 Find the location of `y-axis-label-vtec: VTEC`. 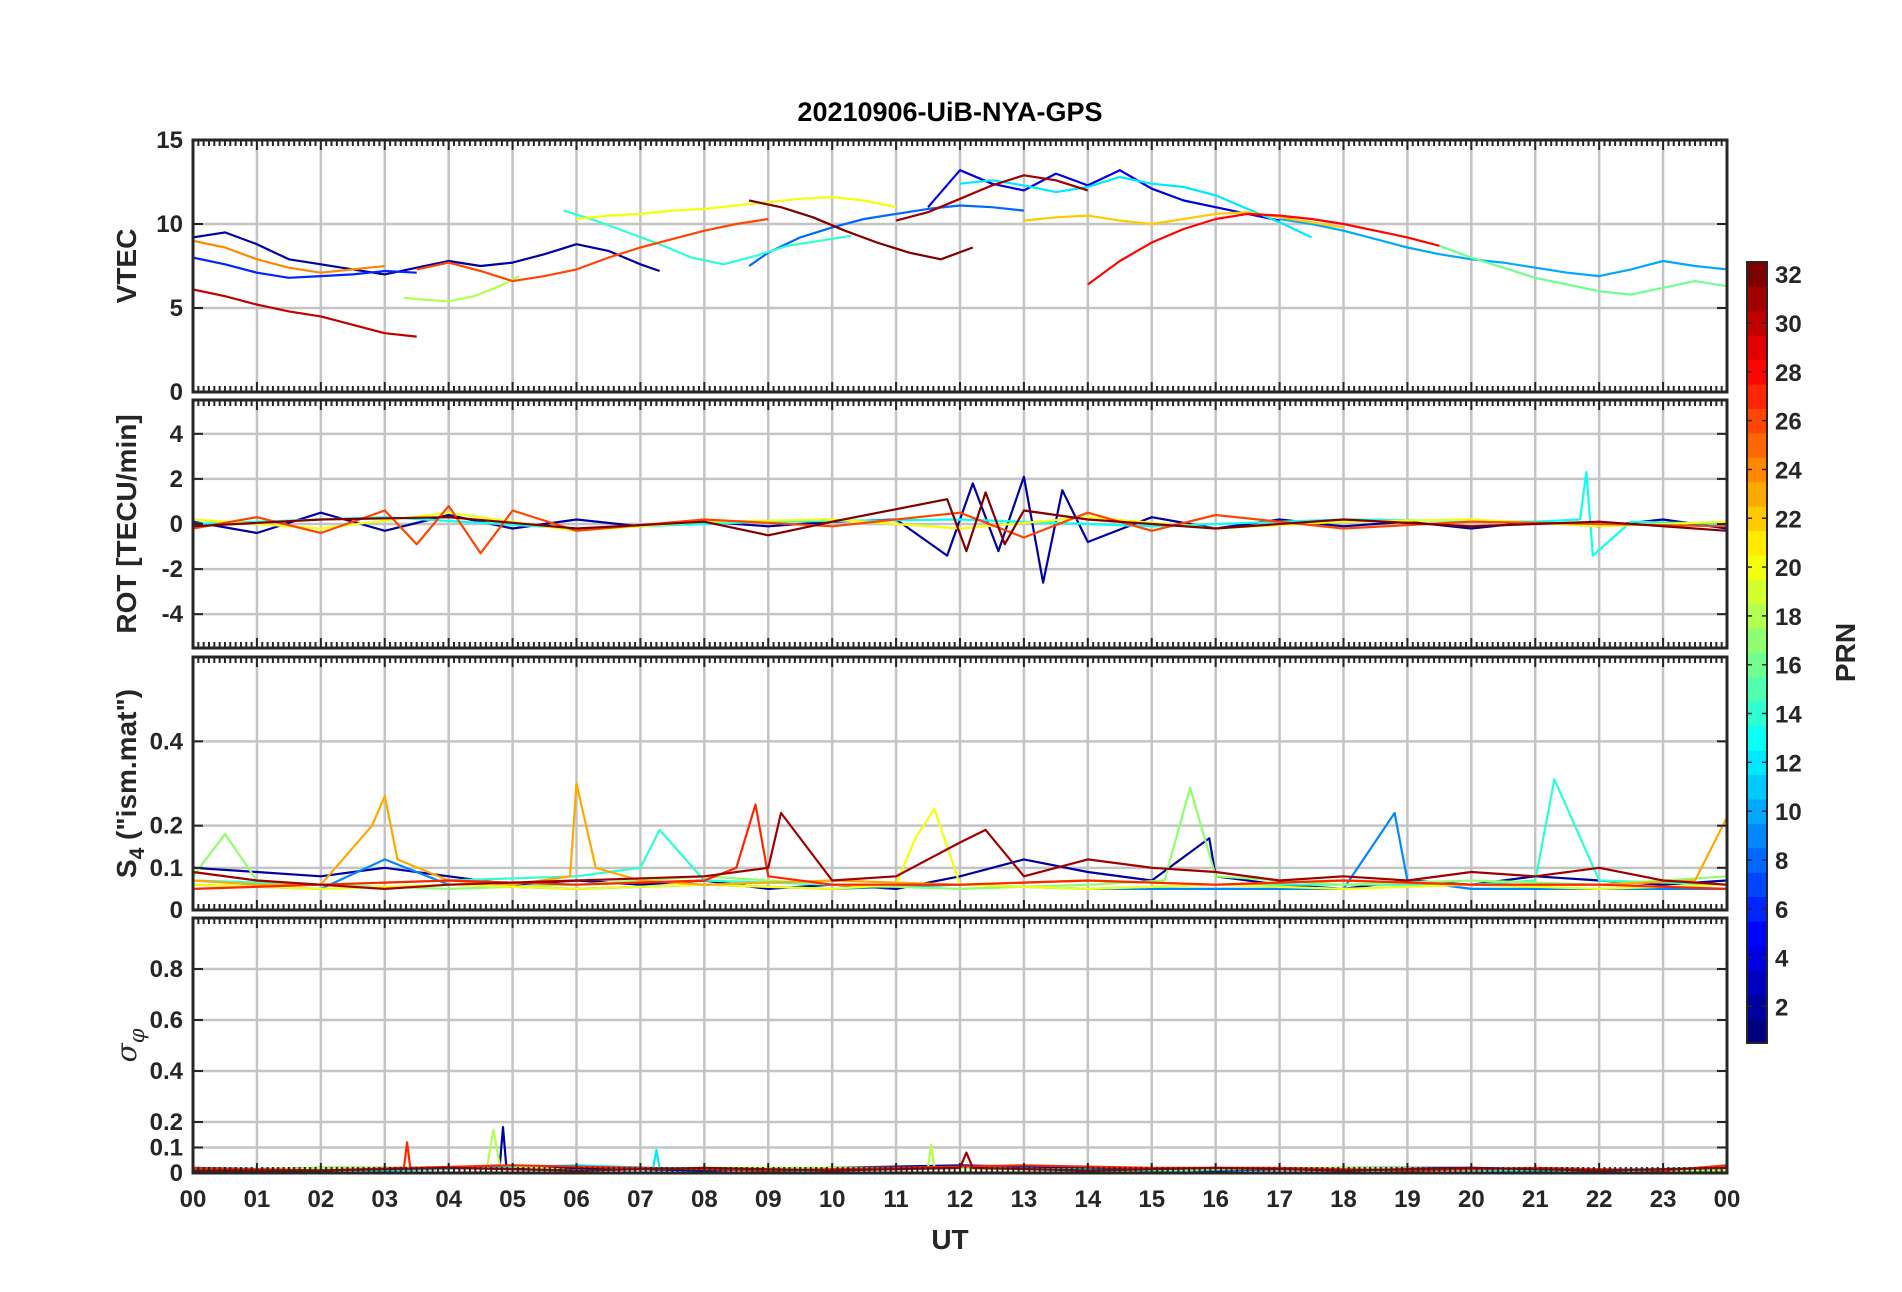

y-axis-label-vtec: VTEC is located at coordinates (126, 266).